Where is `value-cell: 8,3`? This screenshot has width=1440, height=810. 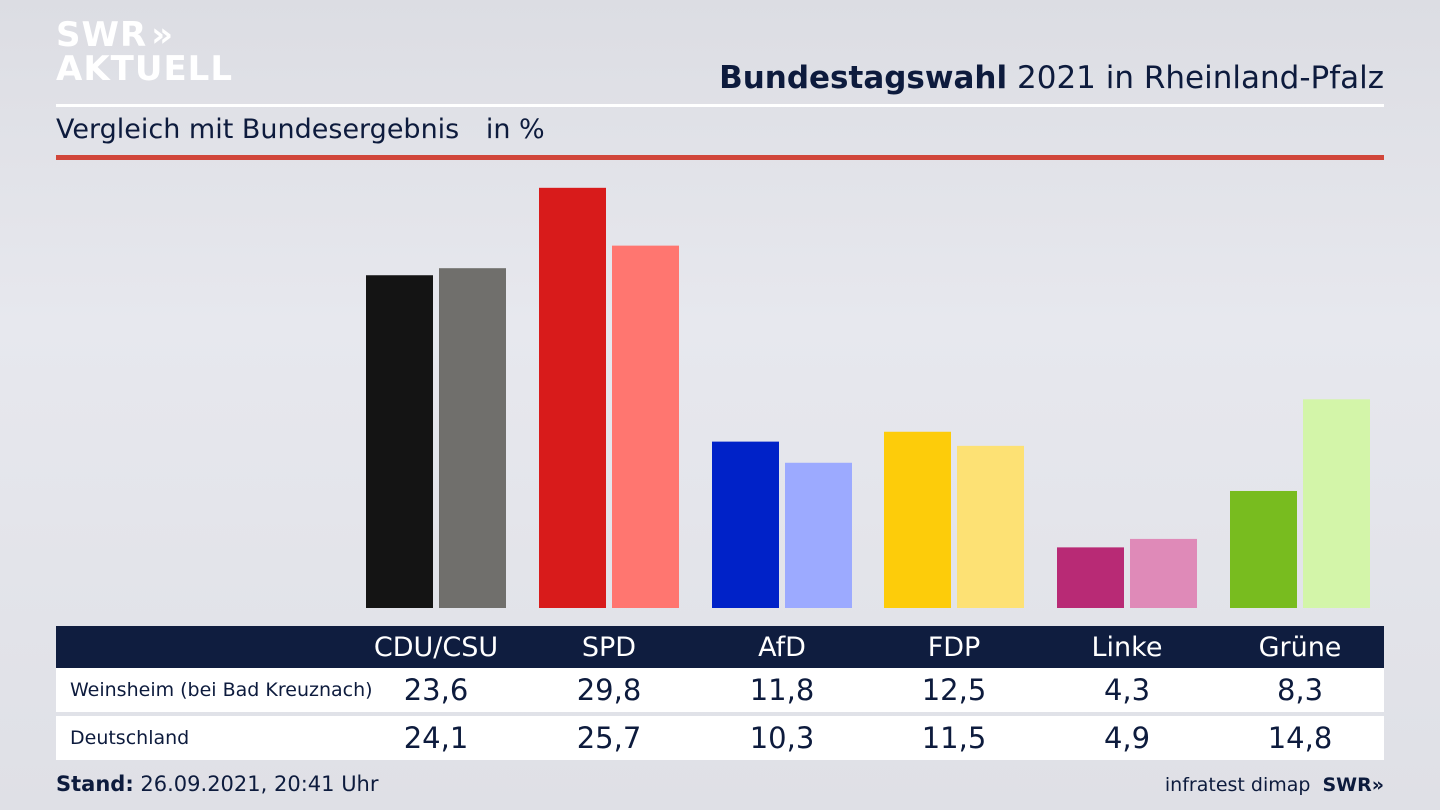 value-cell: 8,3 is located at coordinates (1300, 690).